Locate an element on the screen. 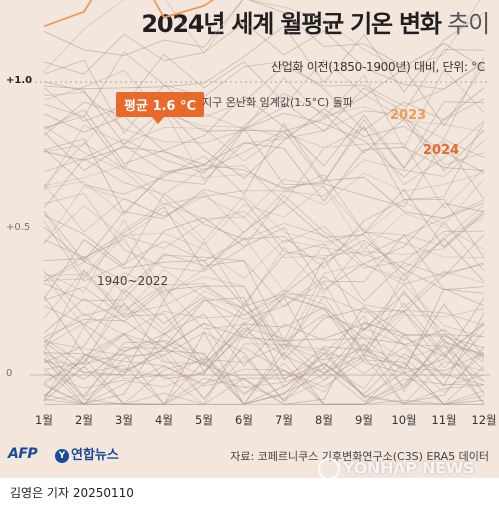 This screenshot has width=499, height=507. x-tick-label-9: 10월 is located at coordinates (404, 420).